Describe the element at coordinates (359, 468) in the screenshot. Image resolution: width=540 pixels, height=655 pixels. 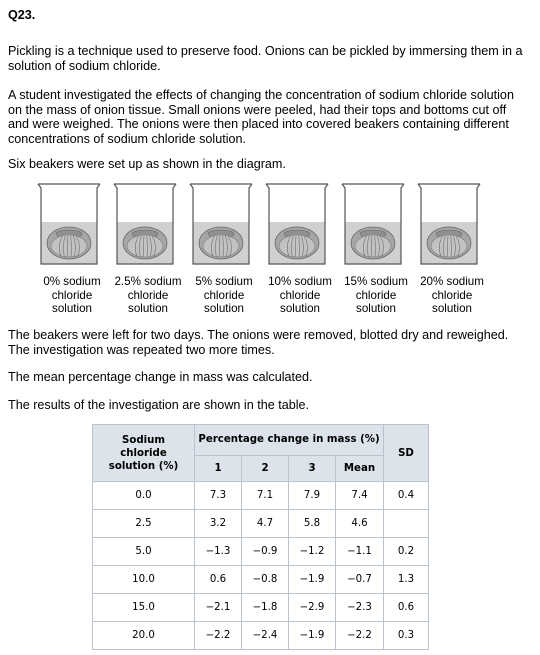
I see `col-header-mean: Mean` at that location.